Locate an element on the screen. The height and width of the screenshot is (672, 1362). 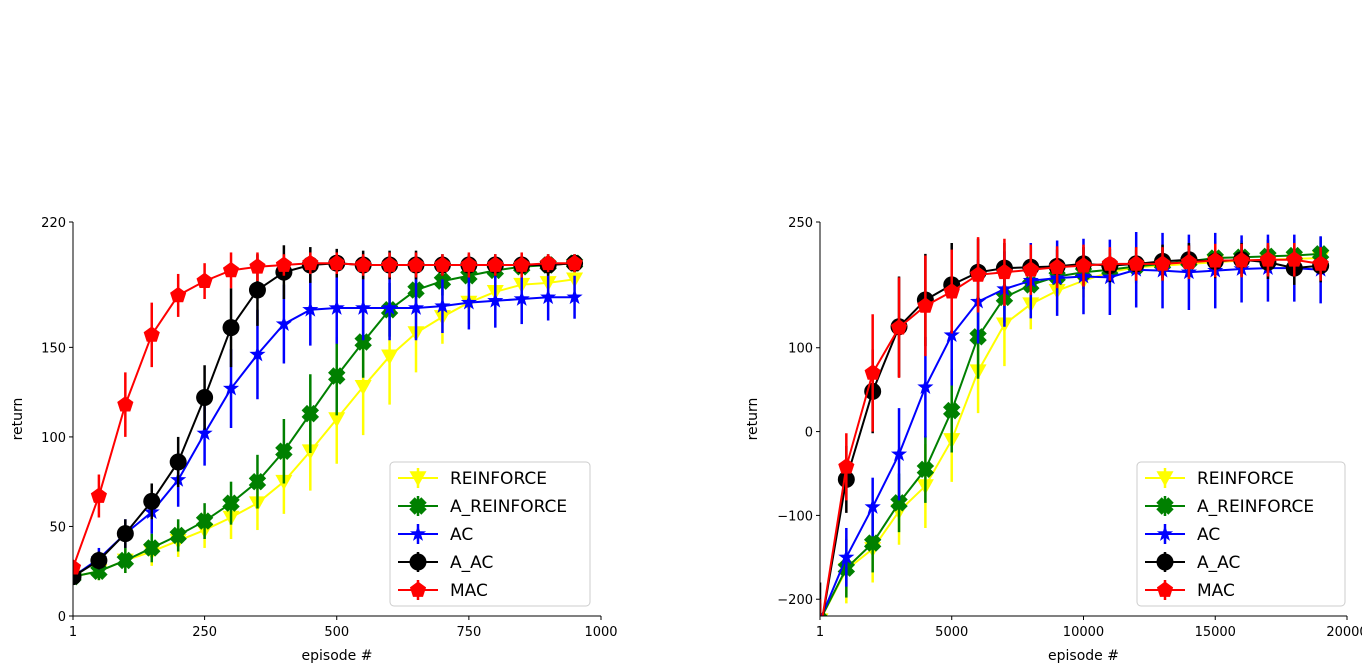
x-tick-label: 20000 is located at coordinates (1344, 632).